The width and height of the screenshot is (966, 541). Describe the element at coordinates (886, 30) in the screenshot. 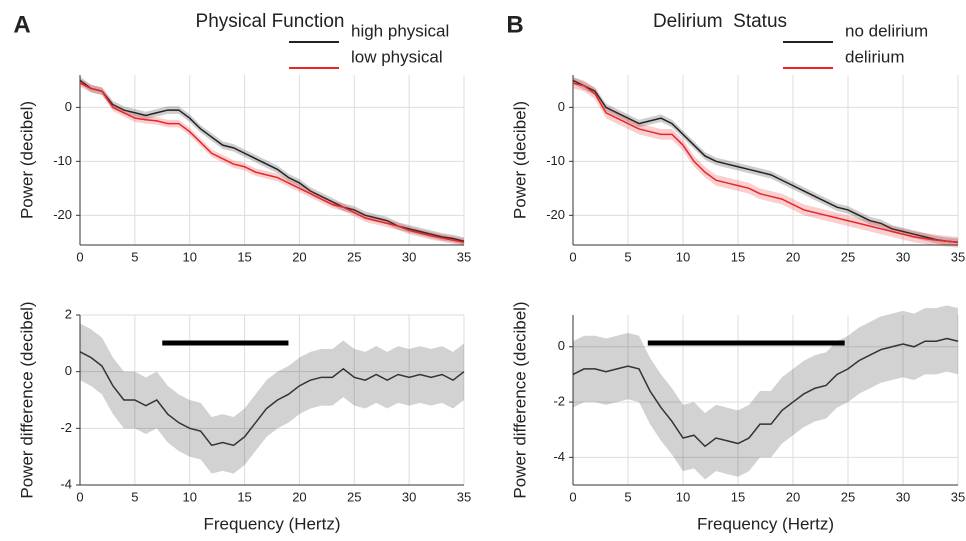

I see `legend-label: no delirium` at that location.